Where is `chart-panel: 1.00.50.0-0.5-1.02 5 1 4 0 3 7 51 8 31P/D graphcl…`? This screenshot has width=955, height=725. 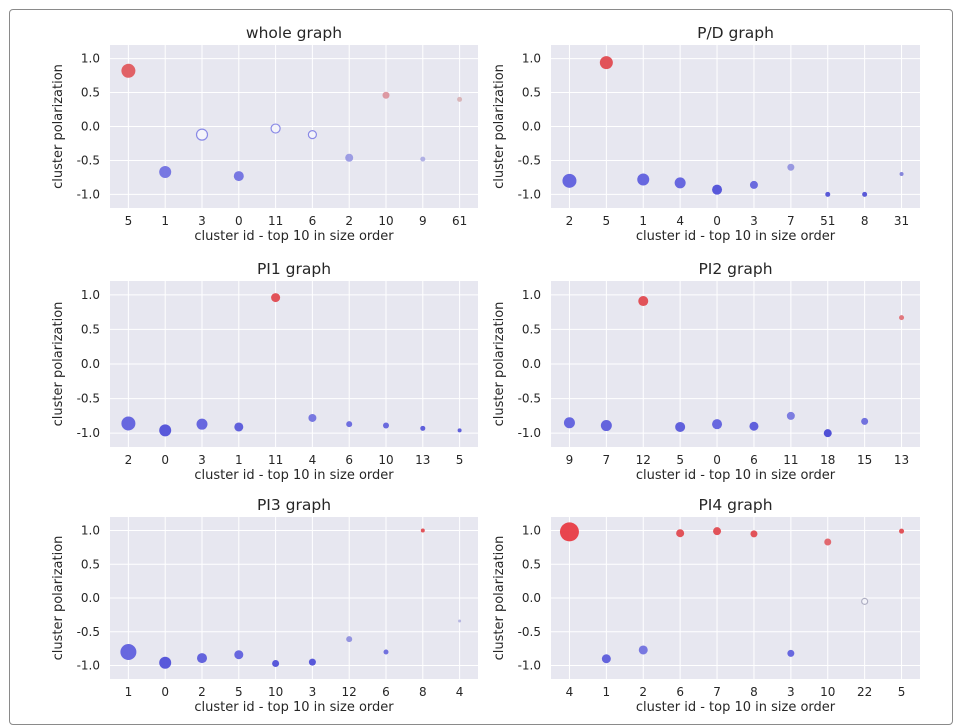
chart-panel: 1.00.50.0-0.5-1.02 5 1 4 0 3 7 51 8 31P/D graphcl… is located at coordinates (706, 134).